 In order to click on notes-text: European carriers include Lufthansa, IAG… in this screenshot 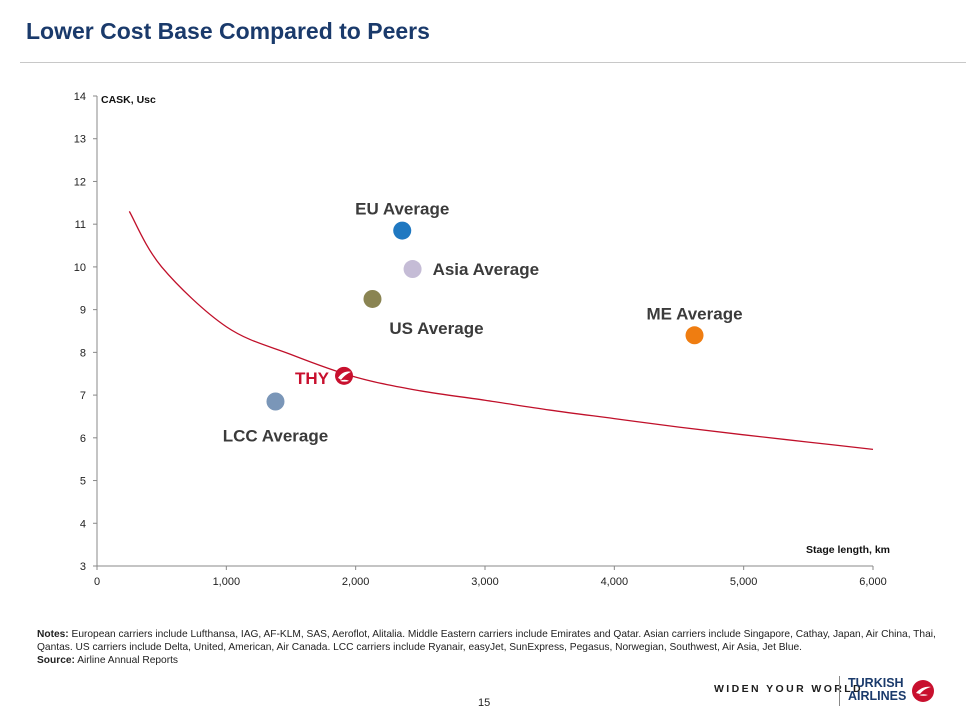, I will do `click(486, 641)`.